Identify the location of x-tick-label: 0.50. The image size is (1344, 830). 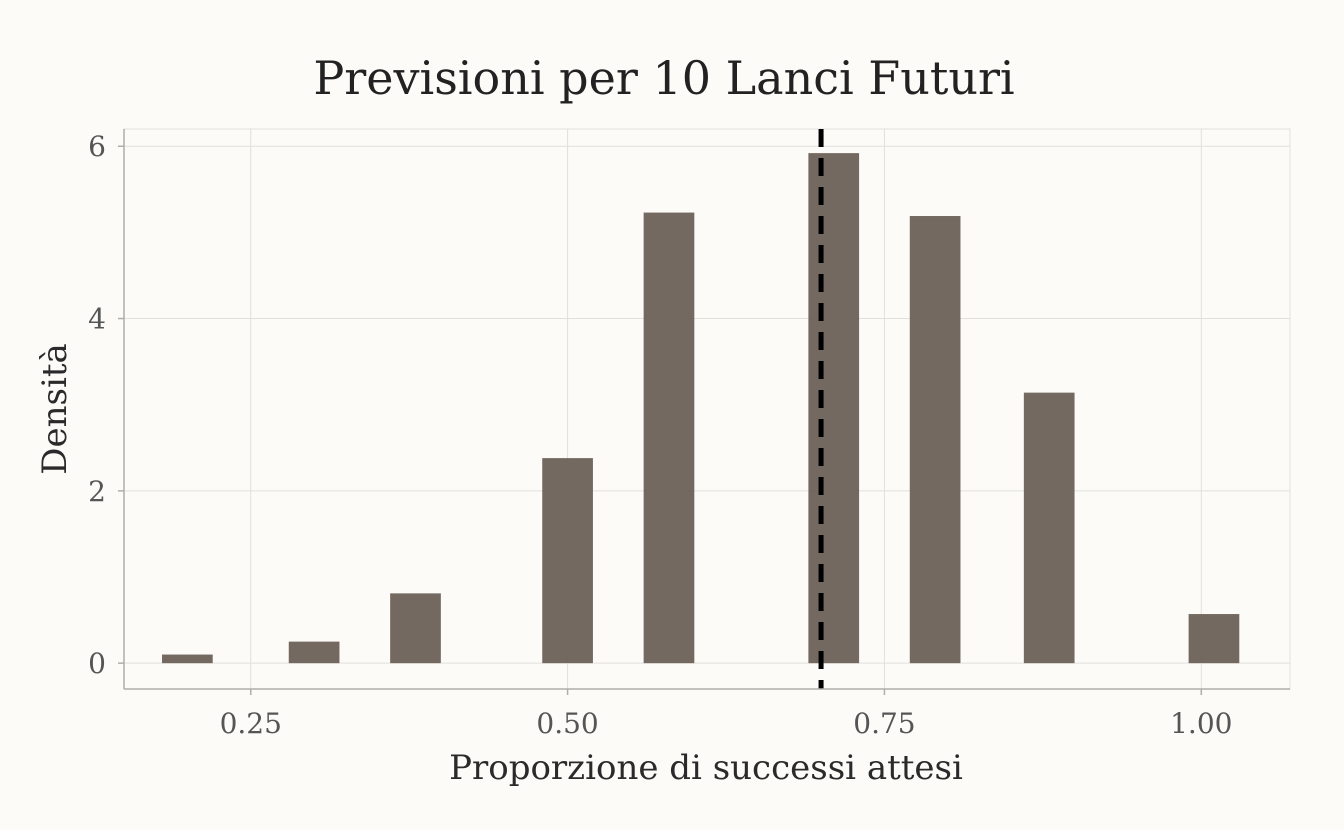
(567, 723).